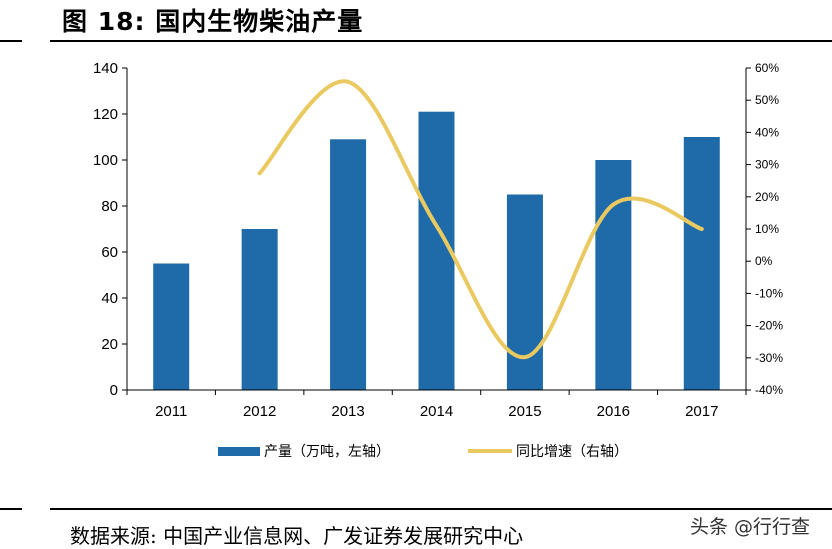 Image resolution: width=832 pixels, height=549 pixels. I want to click on bar-2016, so click(613, 275).